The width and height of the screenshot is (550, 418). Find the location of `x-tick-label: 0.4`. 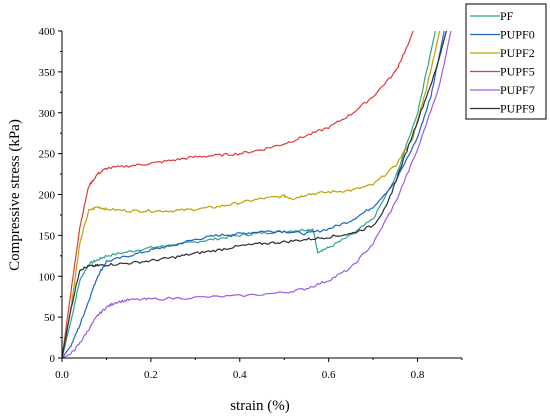

x-tick-label: 0.4 is located at coordinates (240, 375).